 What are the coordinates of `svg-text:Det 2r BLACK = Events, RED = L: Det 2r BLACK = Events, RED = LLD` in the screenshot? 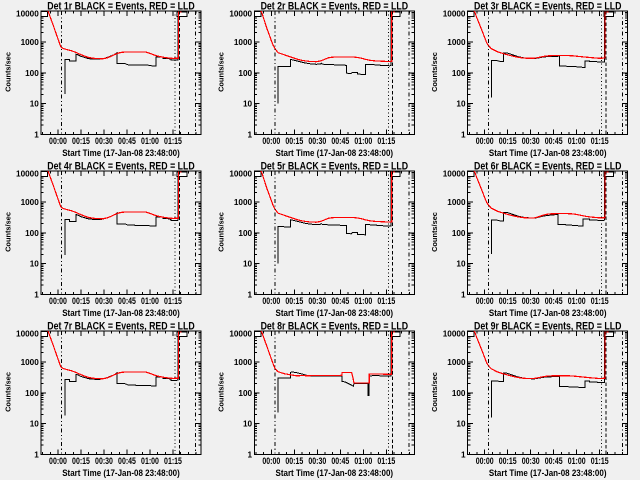 It's located at (334, 6).